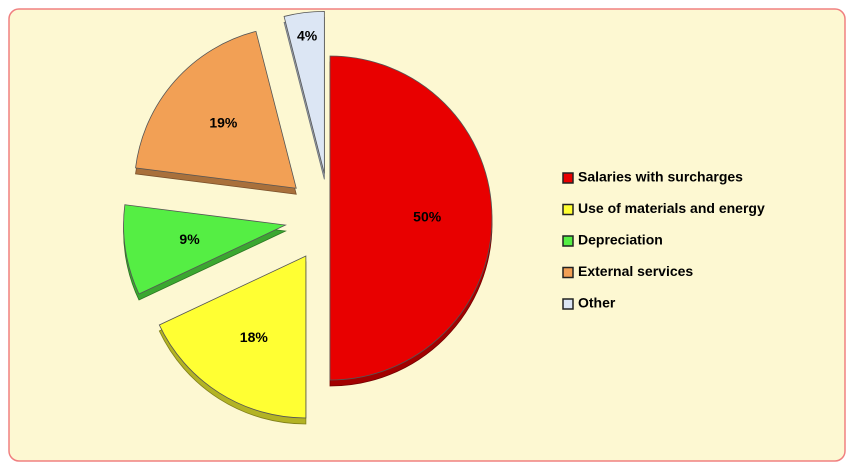 This screenshot has height=473, width=854. What do you see at coordinates (597, 303) in the screenshot?
I see `legend-label: Other` at bounding box center [597, 303].